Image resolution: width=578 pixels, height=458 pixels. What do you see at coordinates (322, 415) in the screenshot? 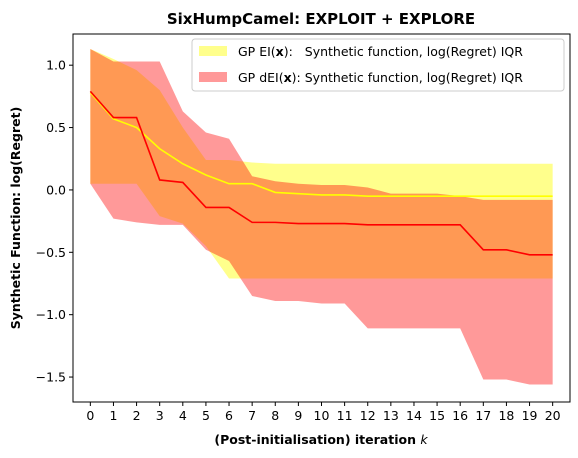
I see `x-tick-label: 10` at bounding box center [322, 415].